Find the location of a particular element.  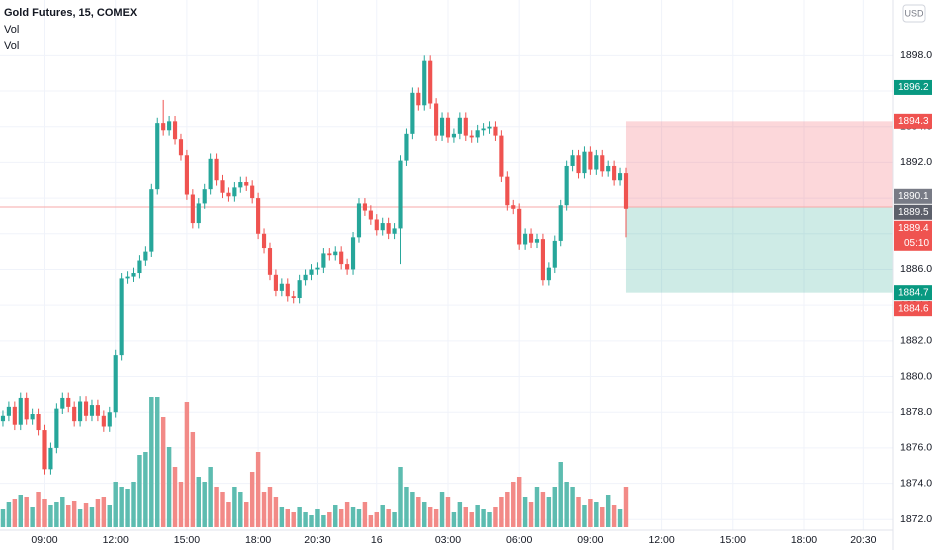

y-tick-label: 1878.0 is located at coordinates (916, 412).